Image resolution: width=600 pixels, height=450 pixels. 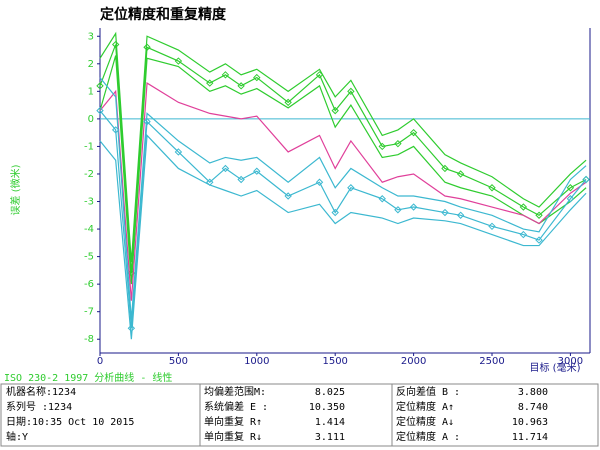 I want to click on y-tick-label: 0, so click(x=91, y=119).